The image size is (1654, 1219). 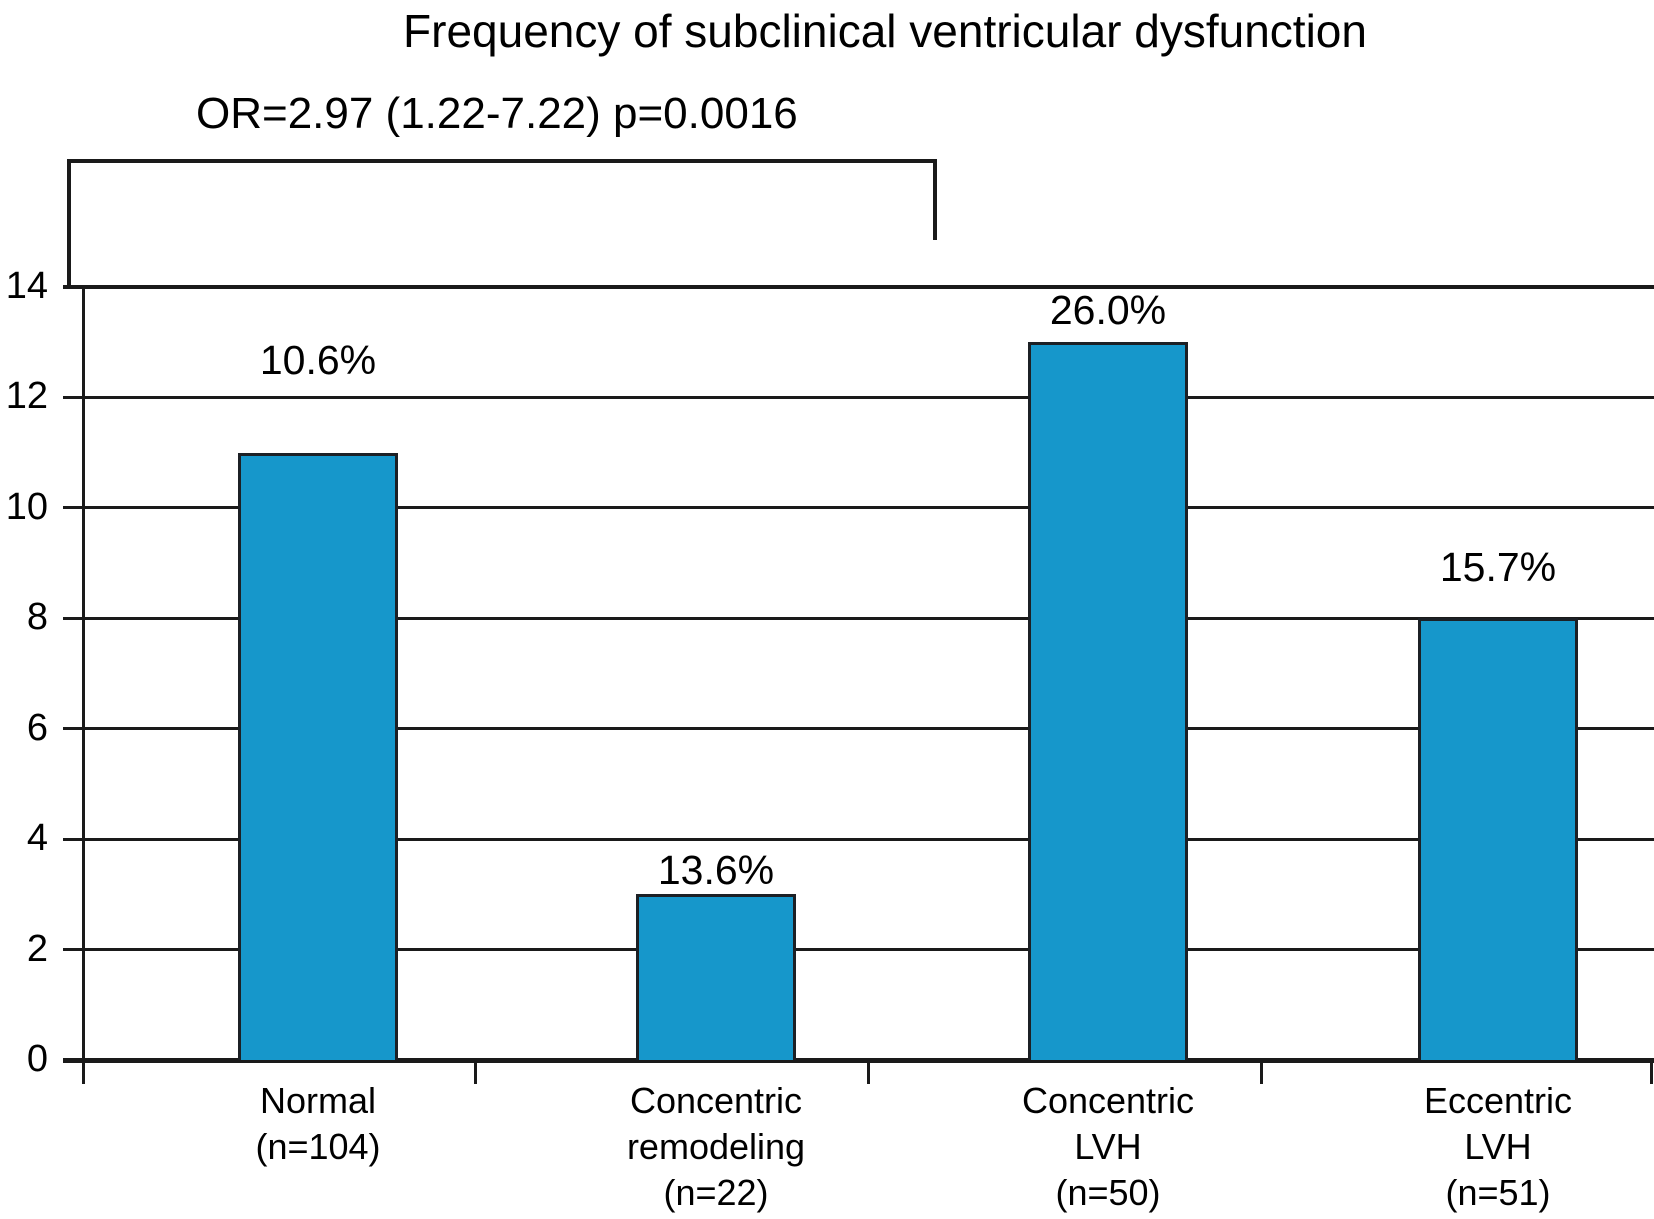 What do you see at coordinates (502, 161) in the screenshot?
I see `significance-bracket-horizontal` at bounding box center [502, 161].